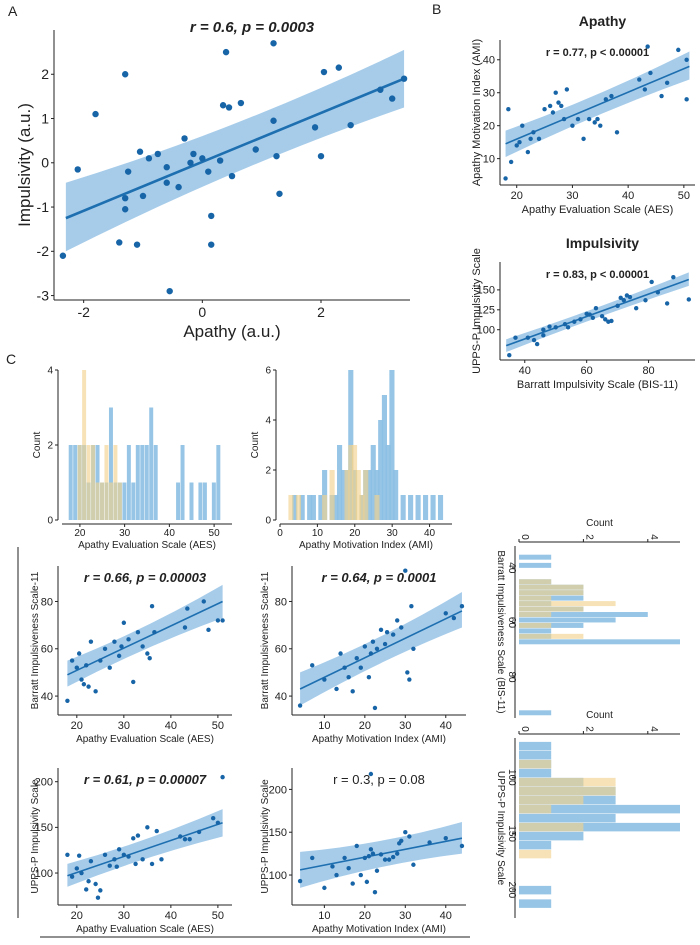 The width and height of the screenshot is (700, 945). Describe the element at coordinates (35, 836) in the screenshot. I see `y-axis-label: UPPS-P Impulsivity Scale` at that location.